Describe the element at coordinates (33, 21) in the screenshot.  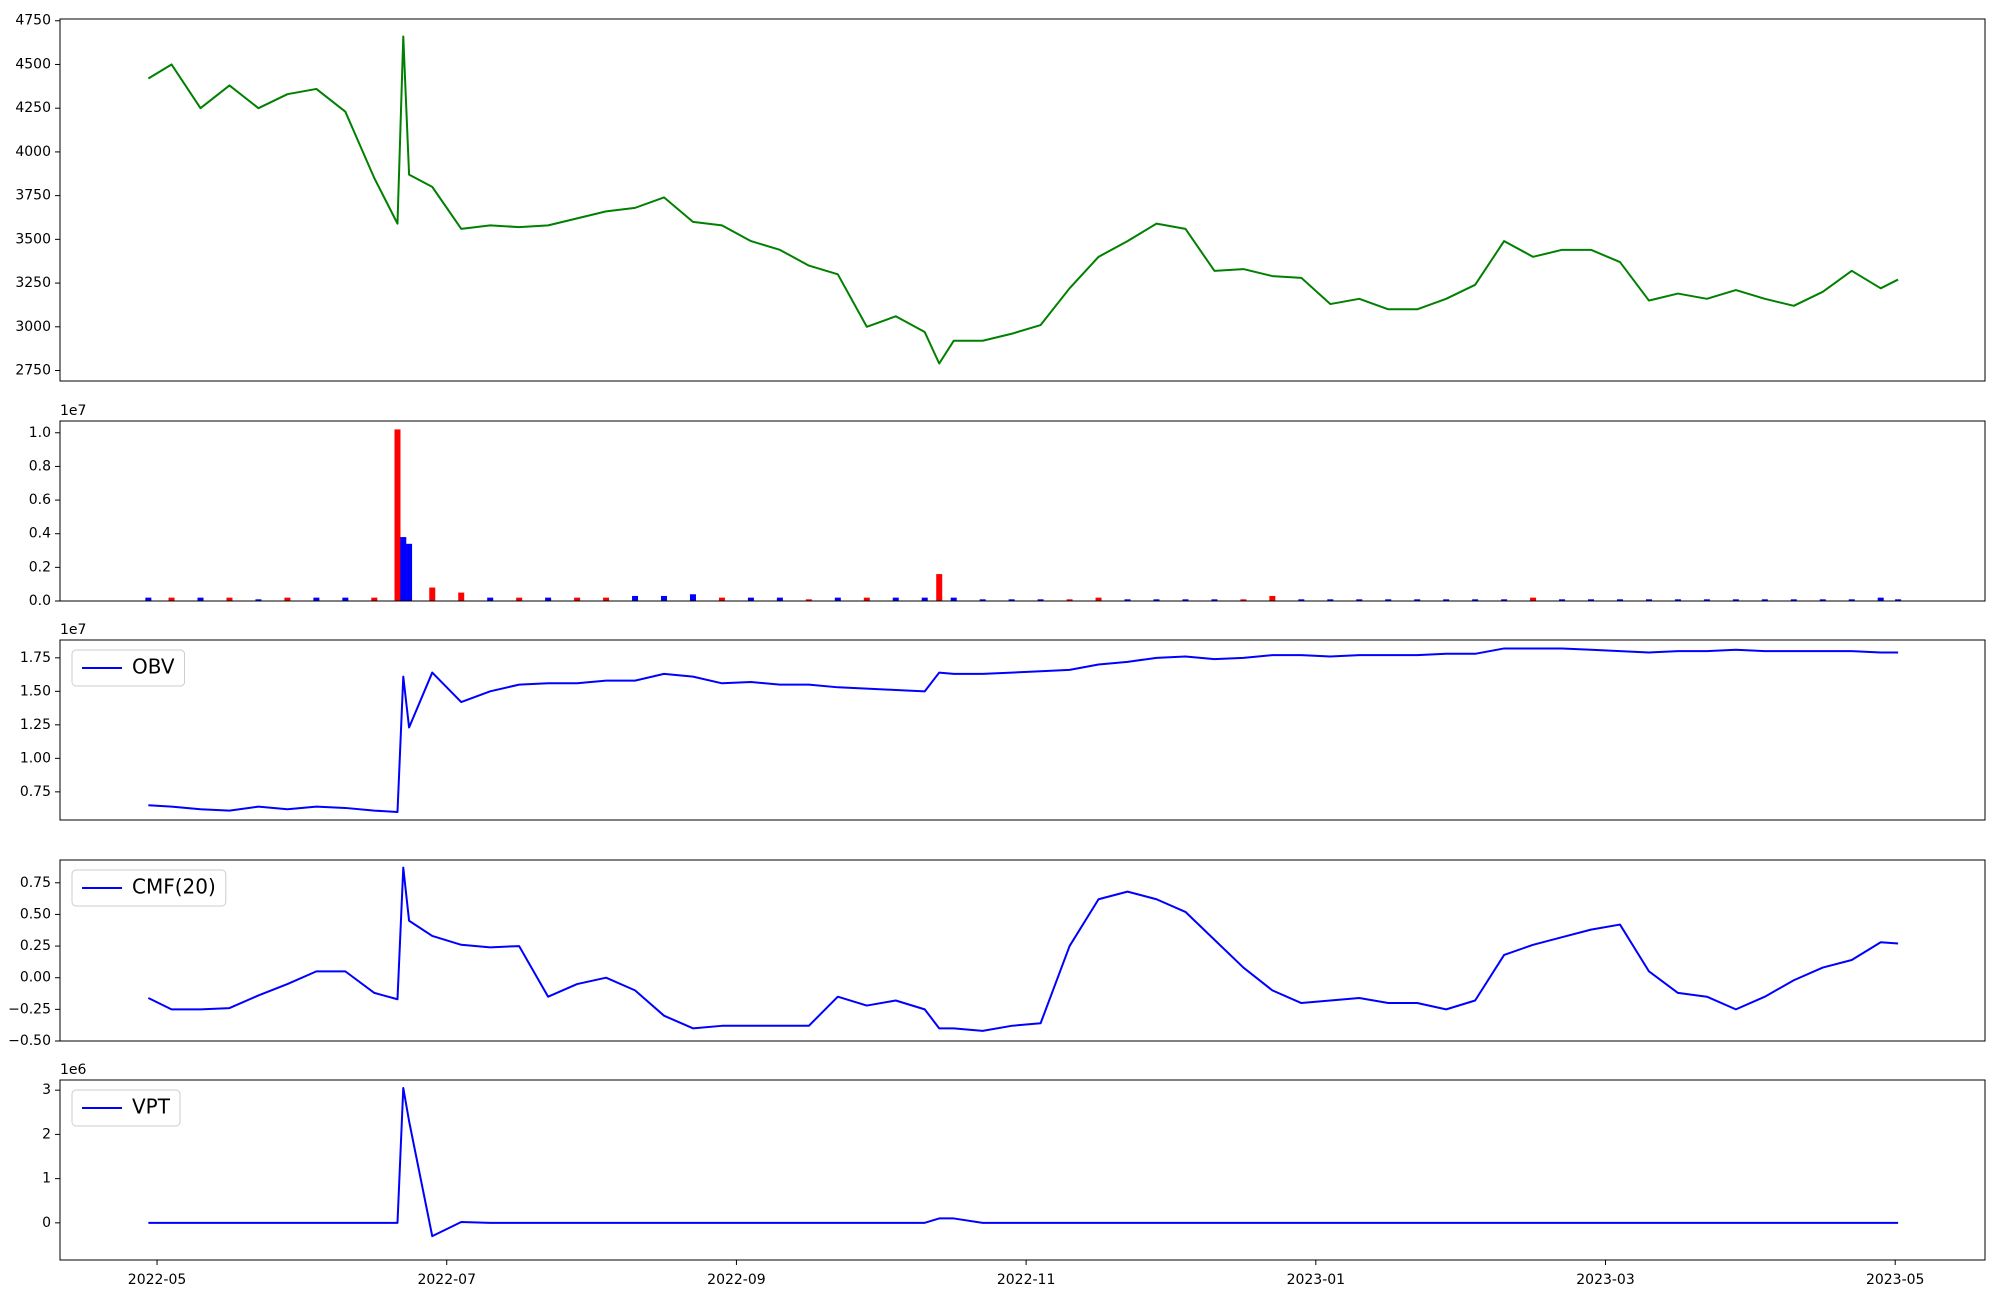
I see `y-tick-label: 4750` at that location.